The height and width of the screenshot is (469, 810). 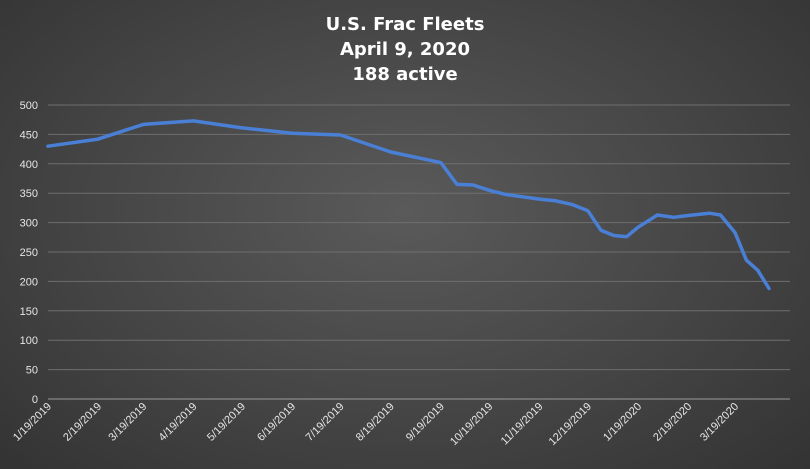 I want to click on y-tick-label: 250, so click(x=29, y=253).